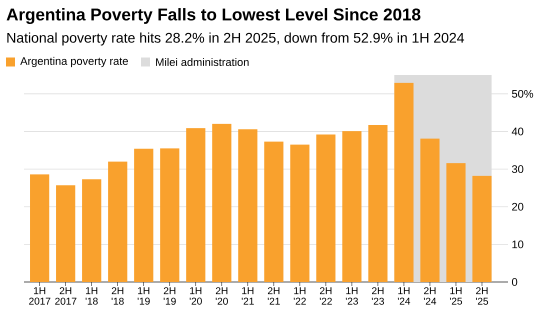  Describe the element at coordinates (326, 296) in the screenshot. I see `x-tick-label: 2H '22` at that location.